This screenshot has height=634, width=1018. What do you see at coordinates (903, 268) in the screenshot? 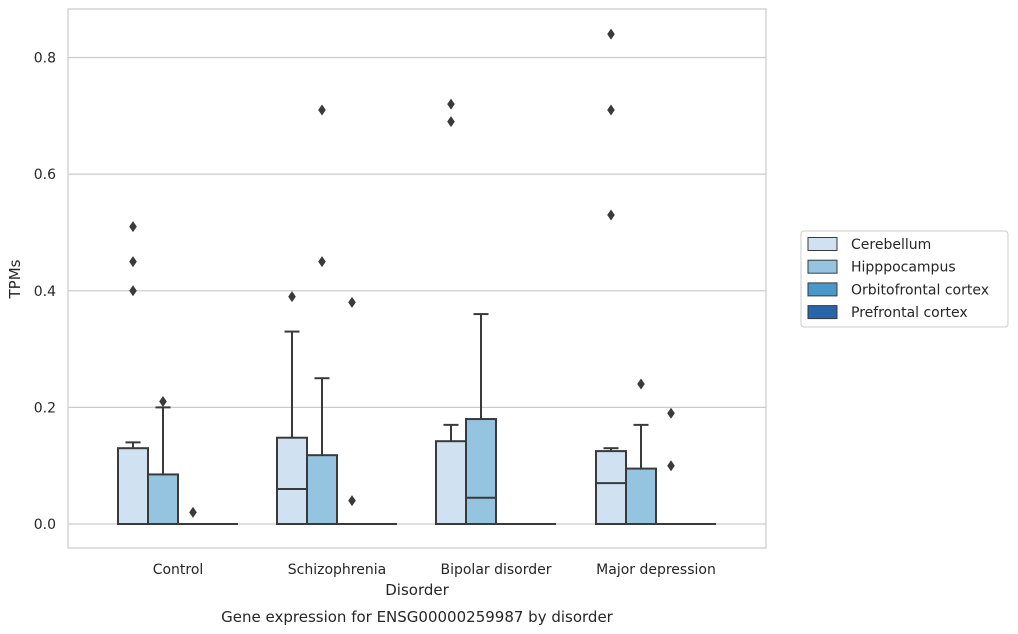
I see `legend-label: Hipppocampus` at bounding box center [903, 268].